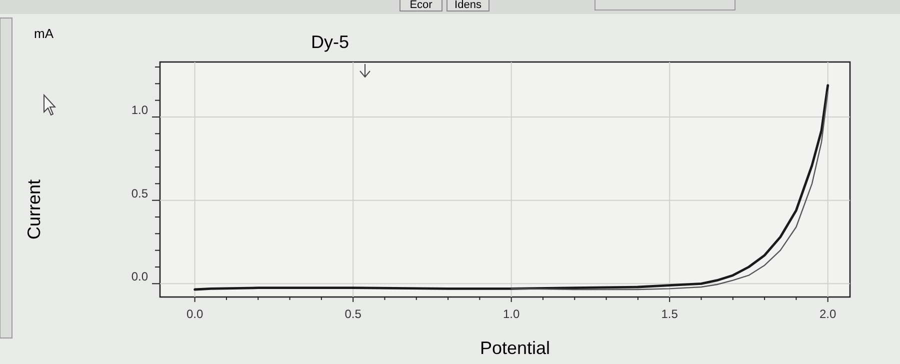 The width and height of the screenshot is (900, 364). What do you see at coordinates (828, 314) in the screenshot?
I see `x-tick-label: 2.0` at bounding box center [828, 314].